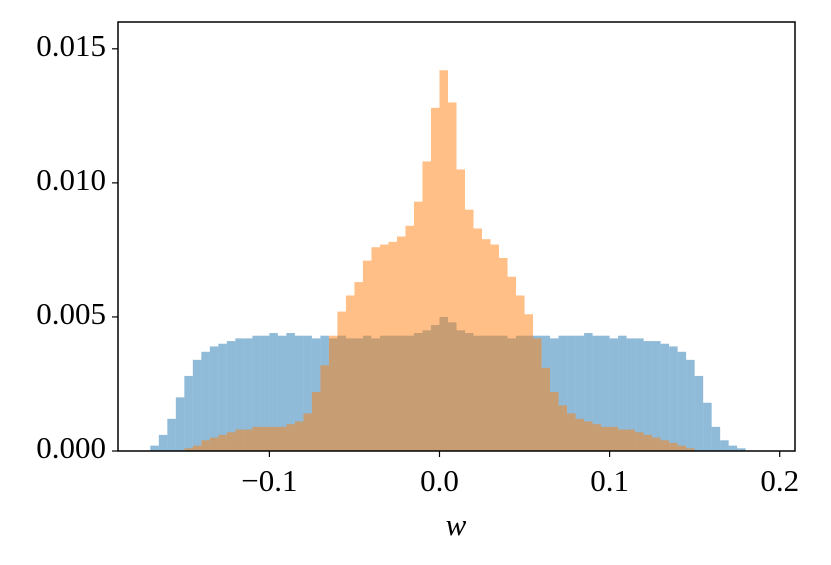 Image resolution: width=831 pixels, height=565 pixels. What do you see at coordinates (71, 313) in the screenshot?
I see `y-tick-label: 0.005` at bounding box center [71, 313].